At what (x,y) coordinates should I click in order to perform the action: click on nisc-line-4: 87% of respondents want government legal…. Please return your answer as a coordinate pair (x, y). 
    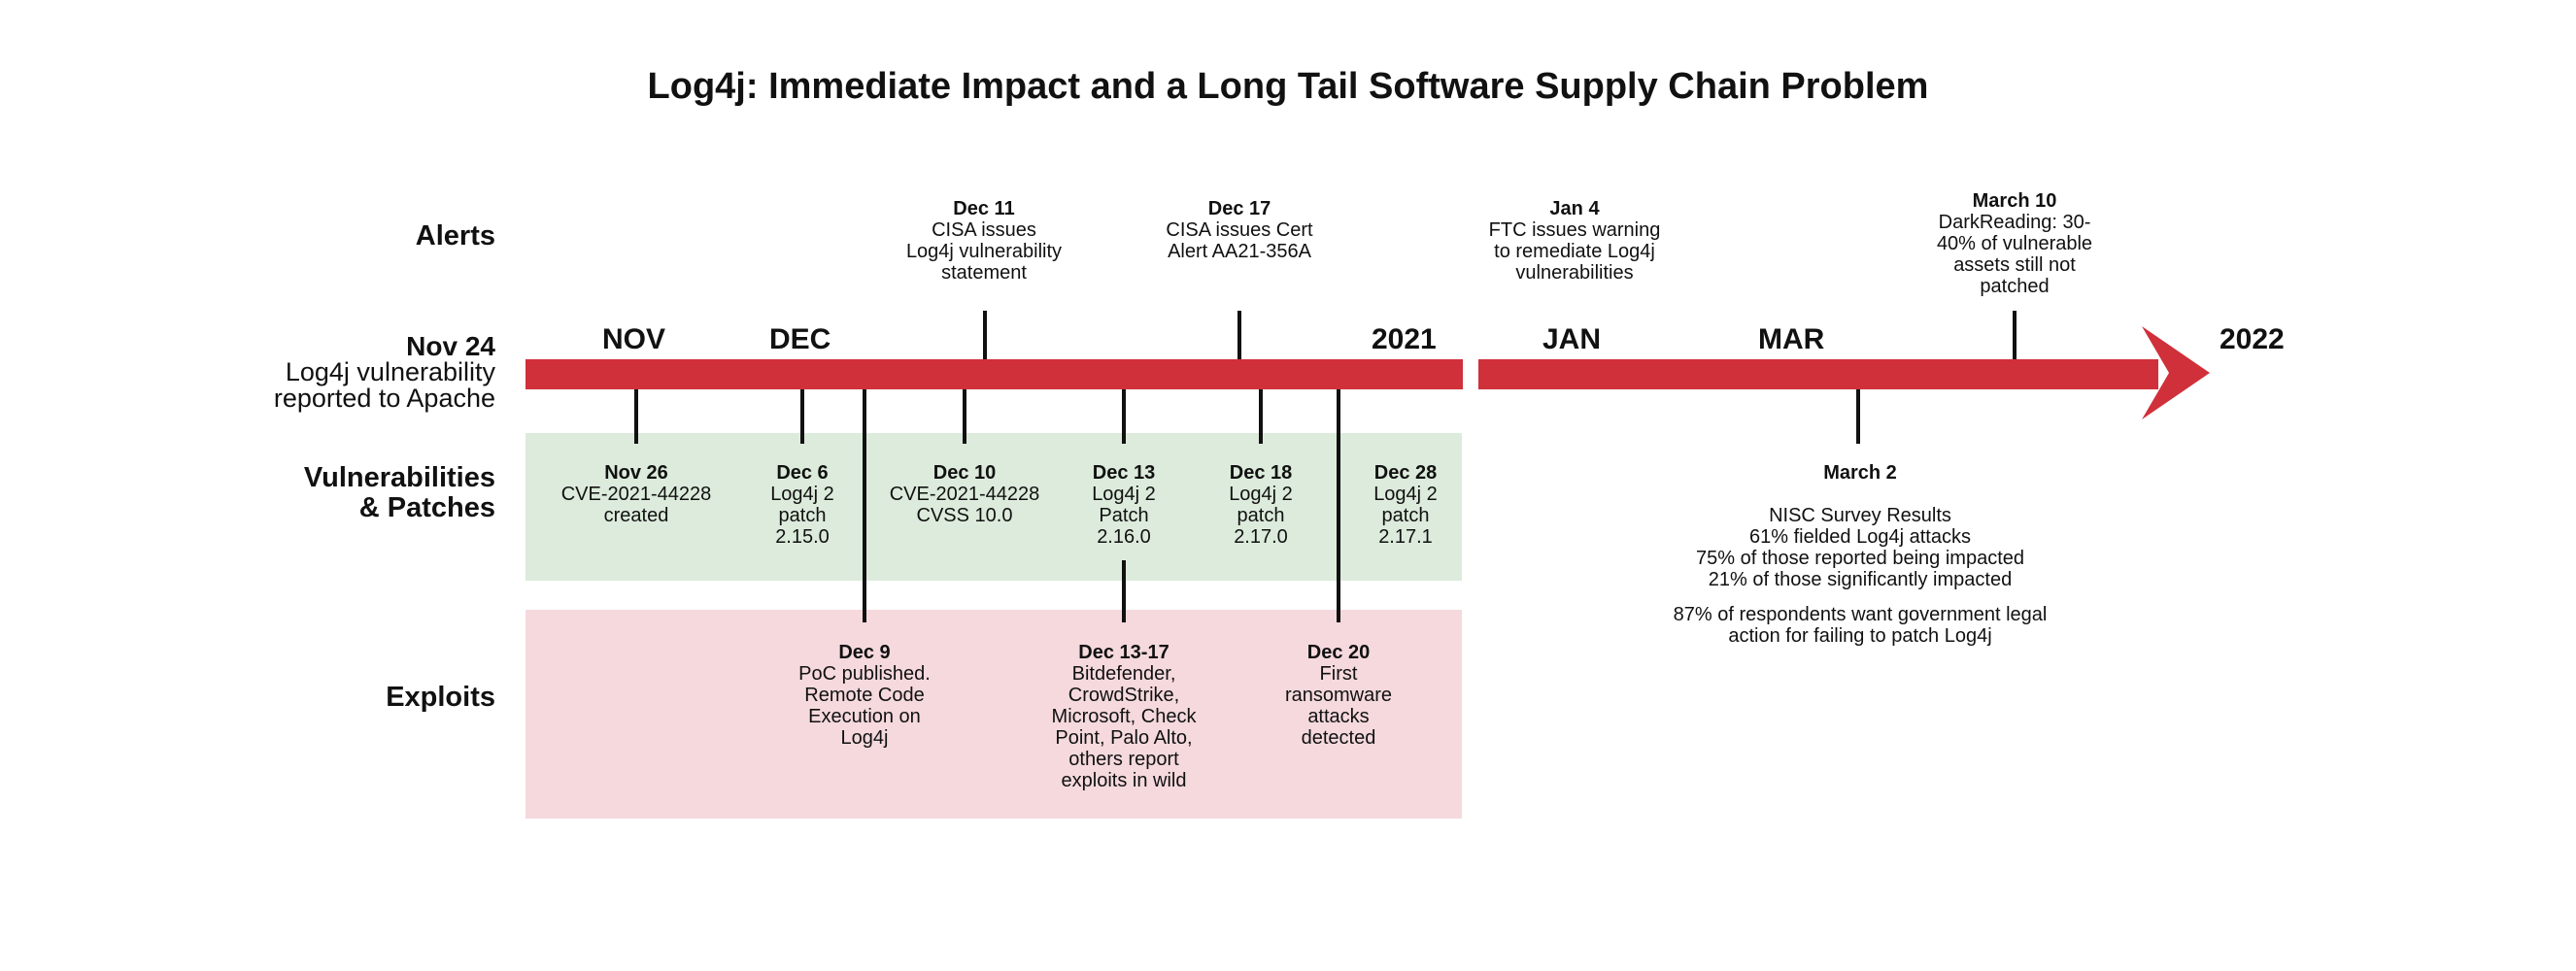
    Looking at the image, I should click on (1860, 625).